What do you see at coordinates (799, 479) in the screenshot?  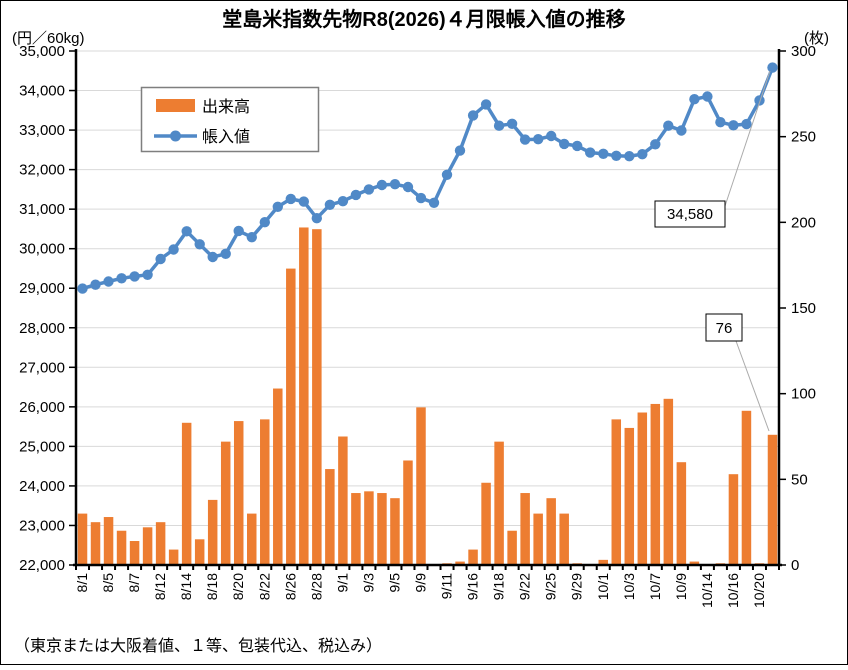 I see `right-axis-tick-label: 50` at bounding box center [799, 479].